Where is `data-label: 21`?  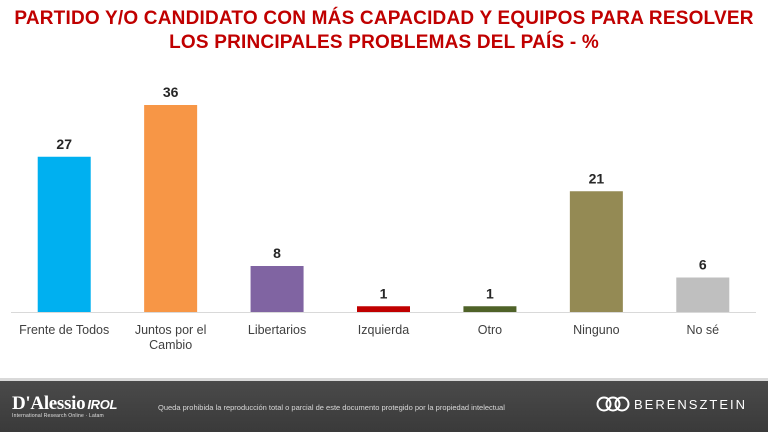
data-label: 21 is located at coordinates (597, 178).